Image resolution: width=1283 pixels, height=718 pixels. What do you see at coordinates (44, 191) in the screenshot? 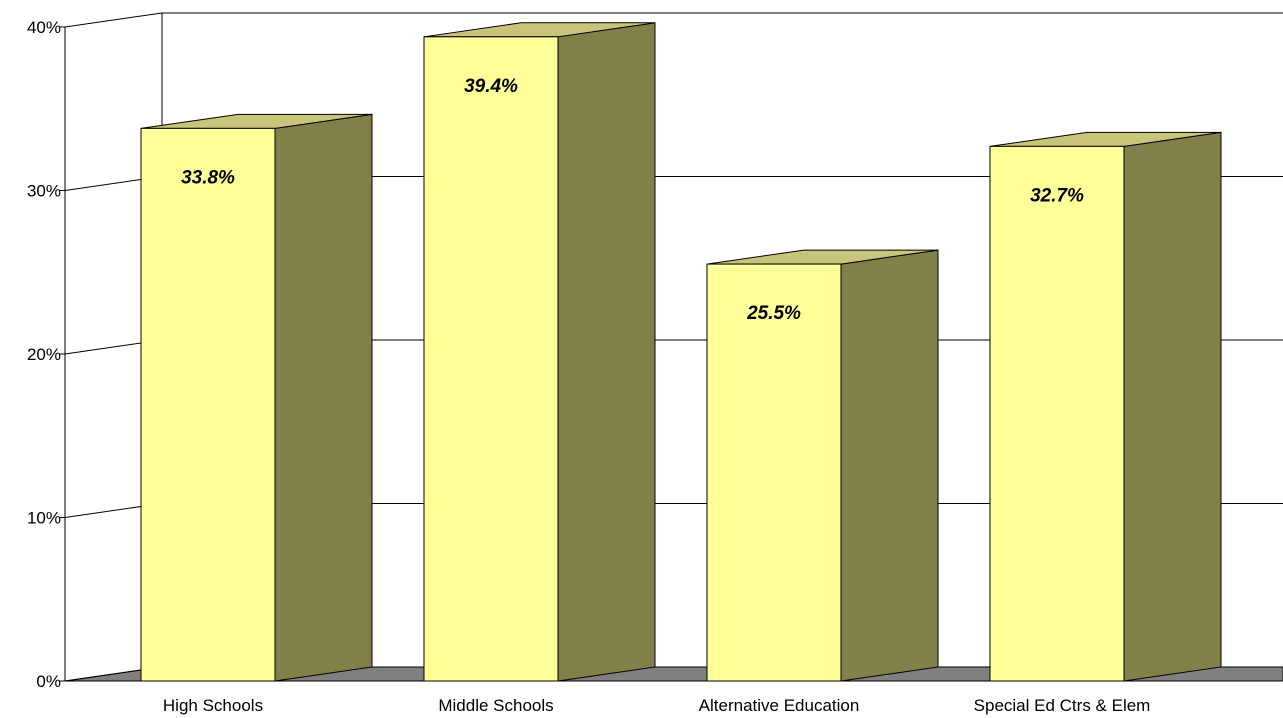
I see `y-tick-label: 30%` at bounding box center [44, 191].